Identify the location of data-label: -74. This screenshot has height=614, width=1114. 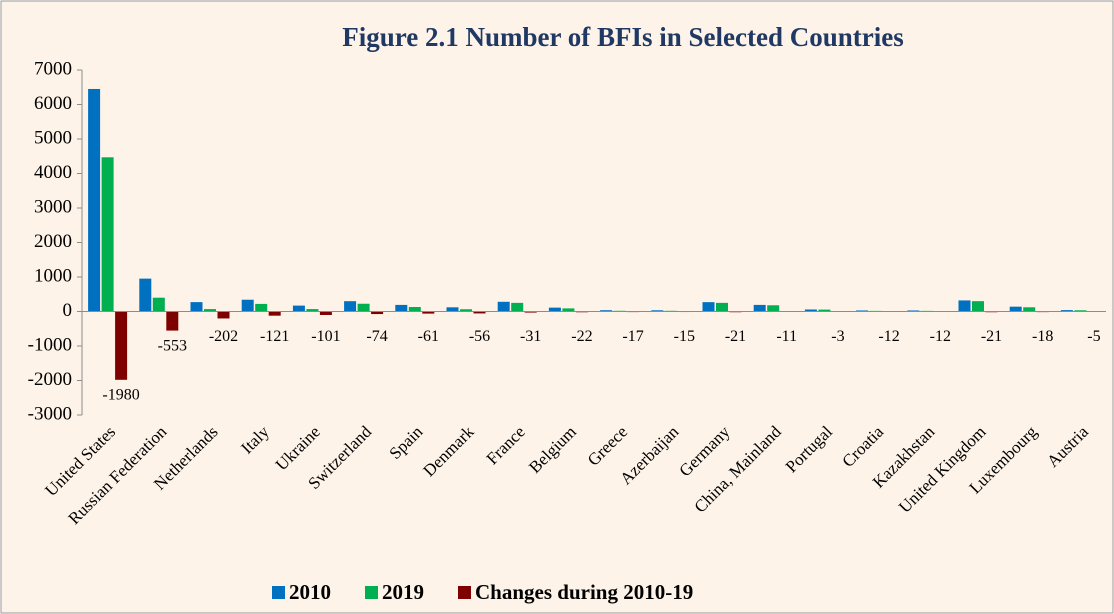
(376, 336).